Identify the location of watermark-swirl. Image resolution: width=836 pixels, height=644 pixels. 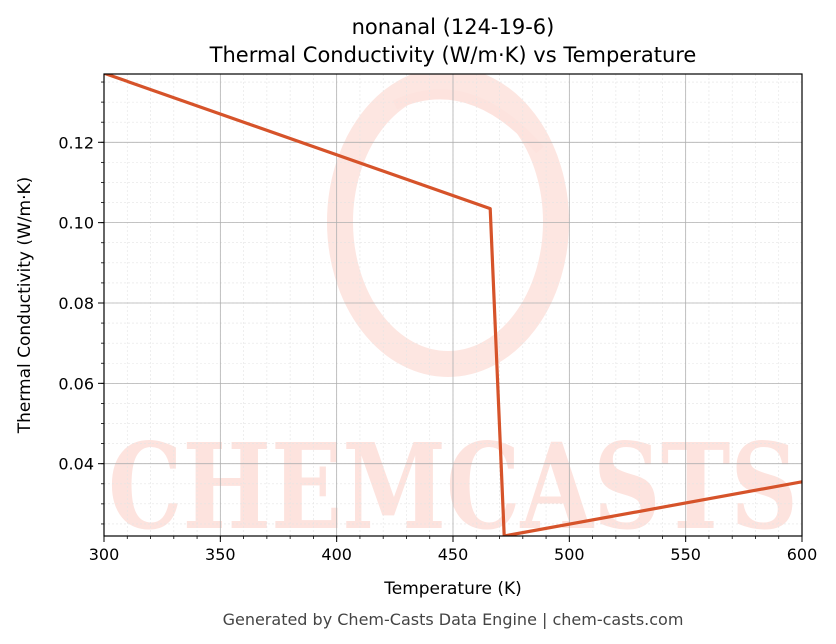
(468, 121).